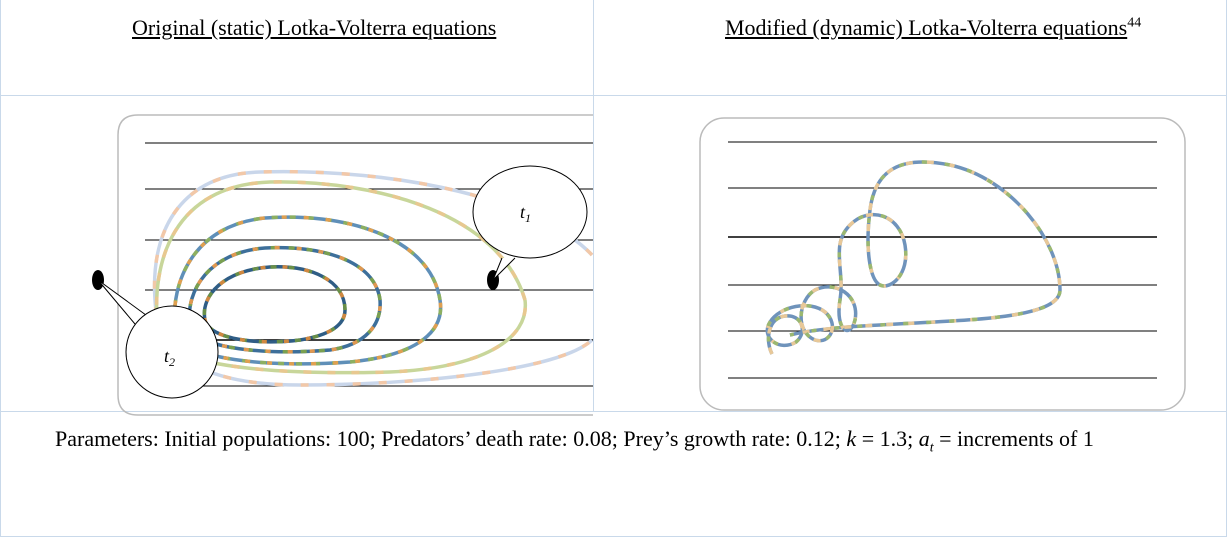 The width and height of the screenshot is (1227, 537). I want to click on param-a-sub: t, so click(932, 447).